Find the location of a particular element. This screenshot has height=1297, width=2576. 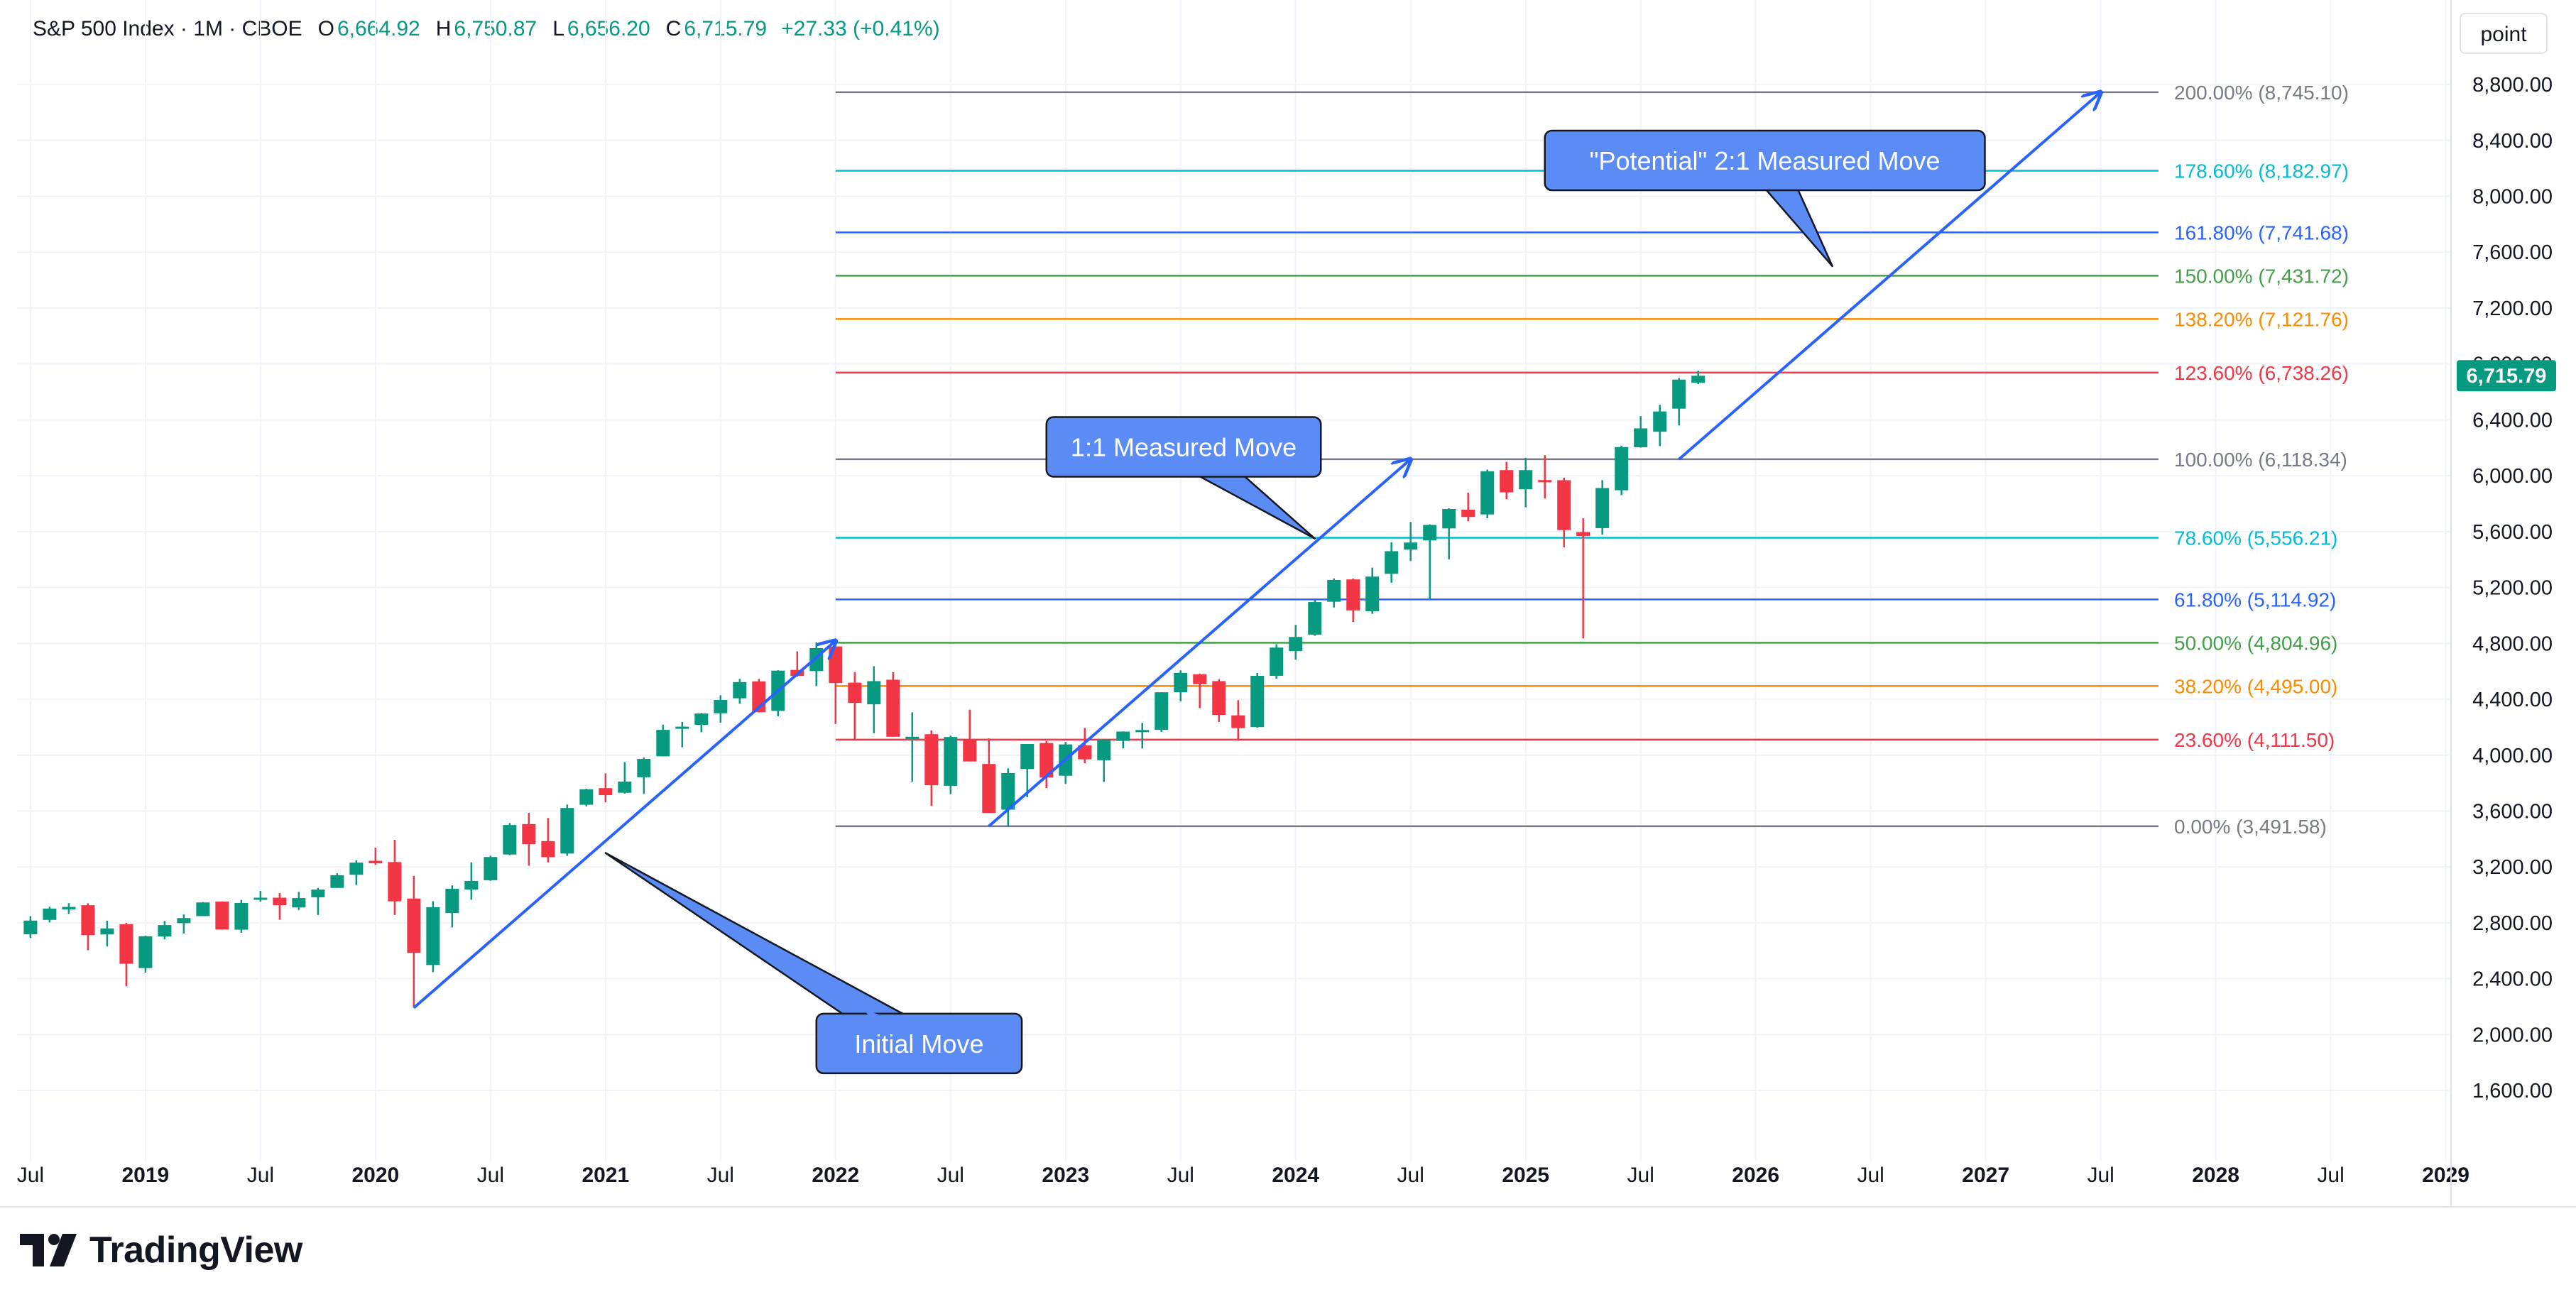

x-tick-label: 2020 is located at coordinates (375, 1175).